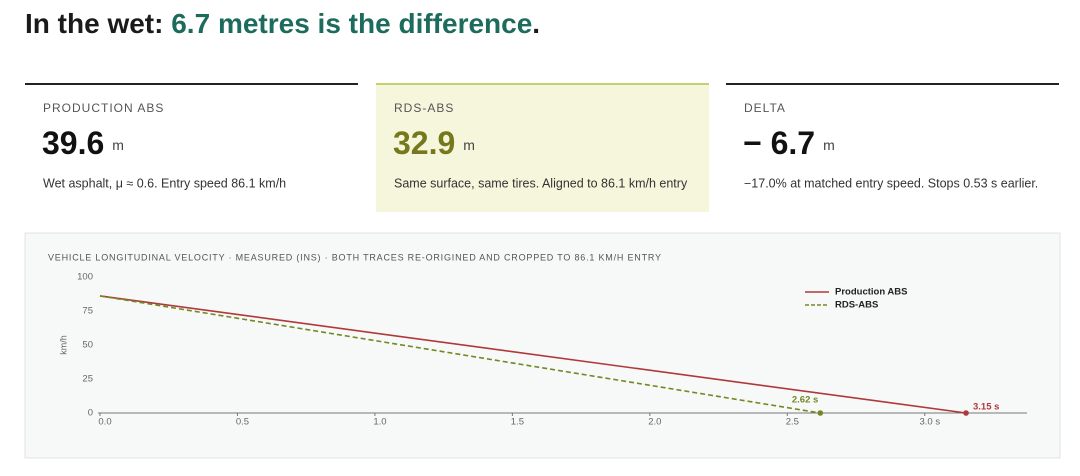  What do you see at coordinates (379, 422) in the screenshot?
I see `x-tick-label: 1.0` at bounding box center [379, 422].